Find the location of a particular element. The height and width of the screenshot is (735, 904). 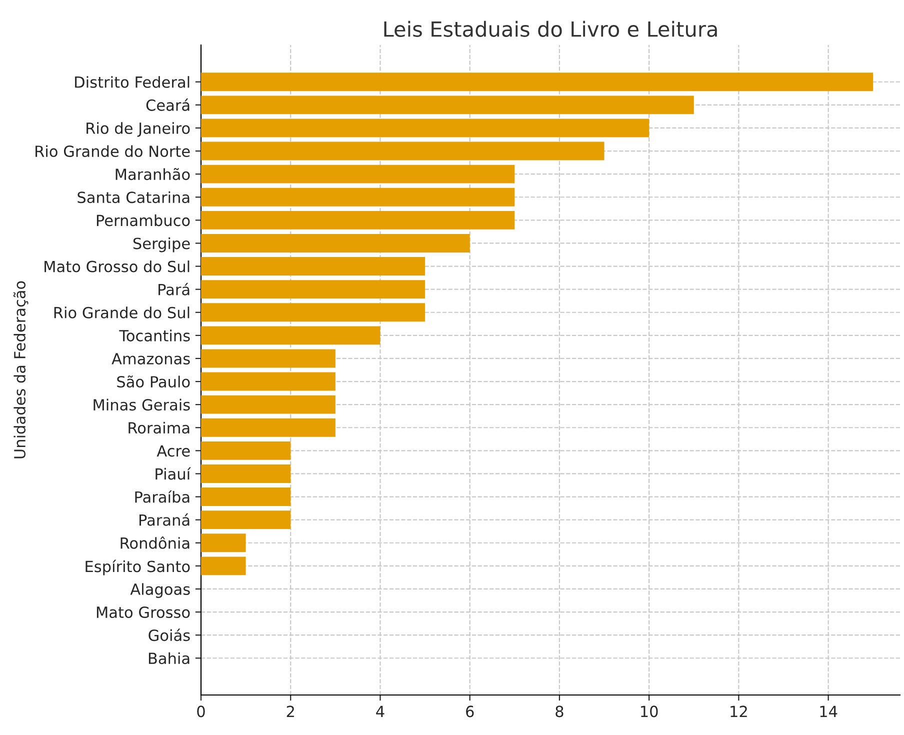

y-tick-label: Maranhão is located at coordinates (153, 174).